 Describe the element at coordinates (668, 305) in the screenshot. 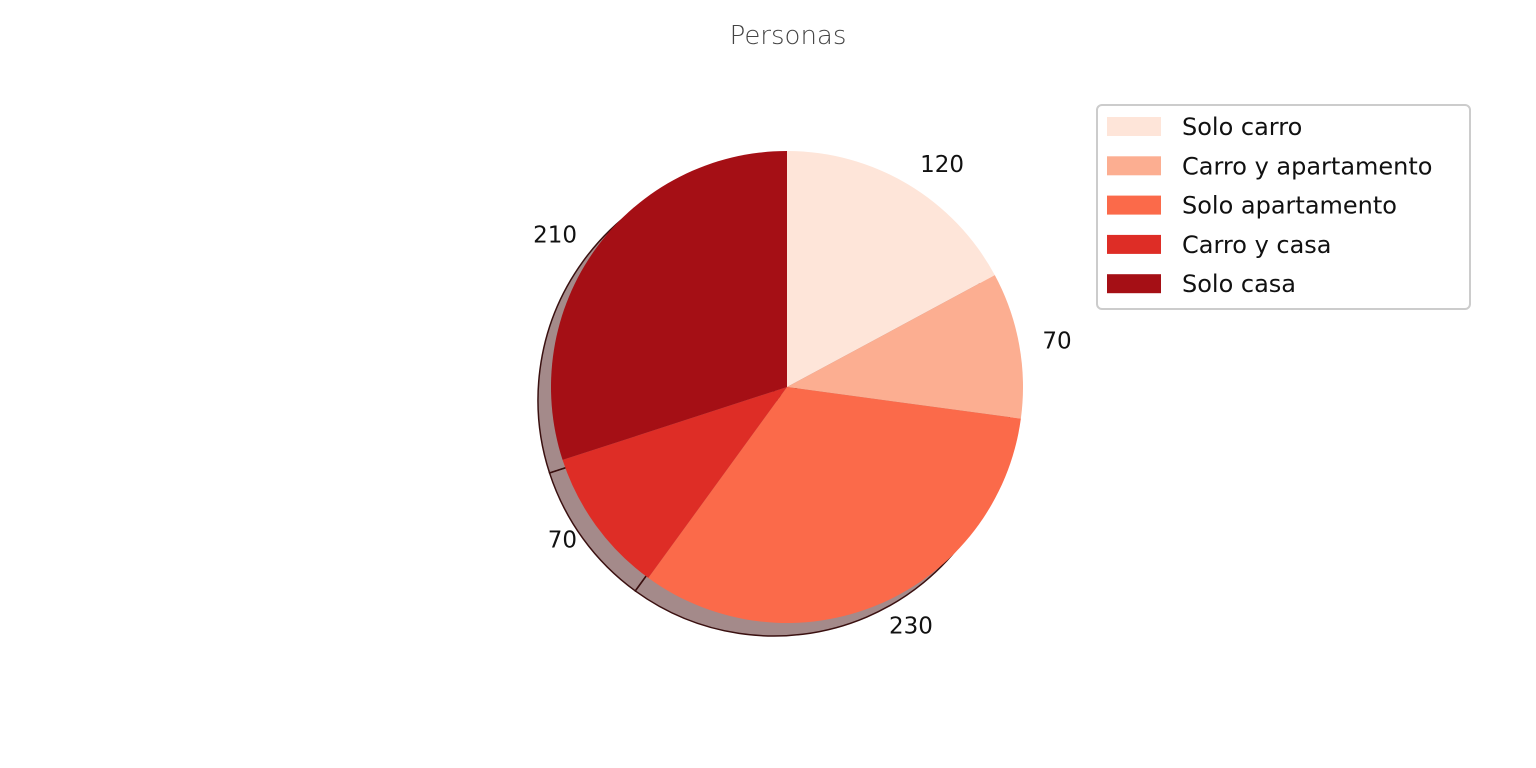

I see `pie-slice-solo-casa` at that location.